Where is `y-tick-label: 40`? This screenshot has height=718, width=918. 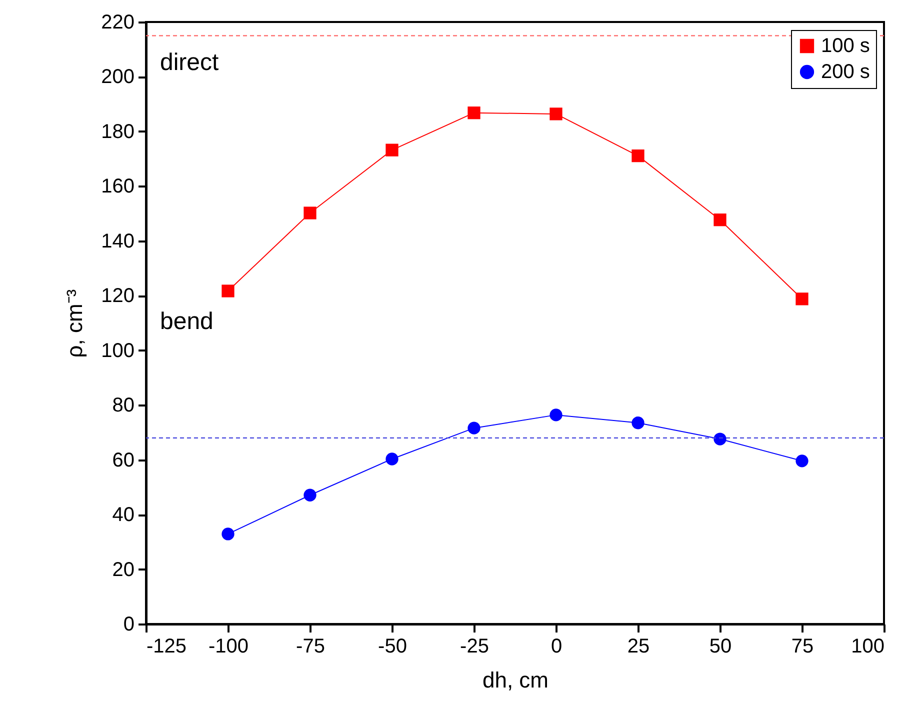
y-tick-label: 40 is located at coordinates (123, 515).